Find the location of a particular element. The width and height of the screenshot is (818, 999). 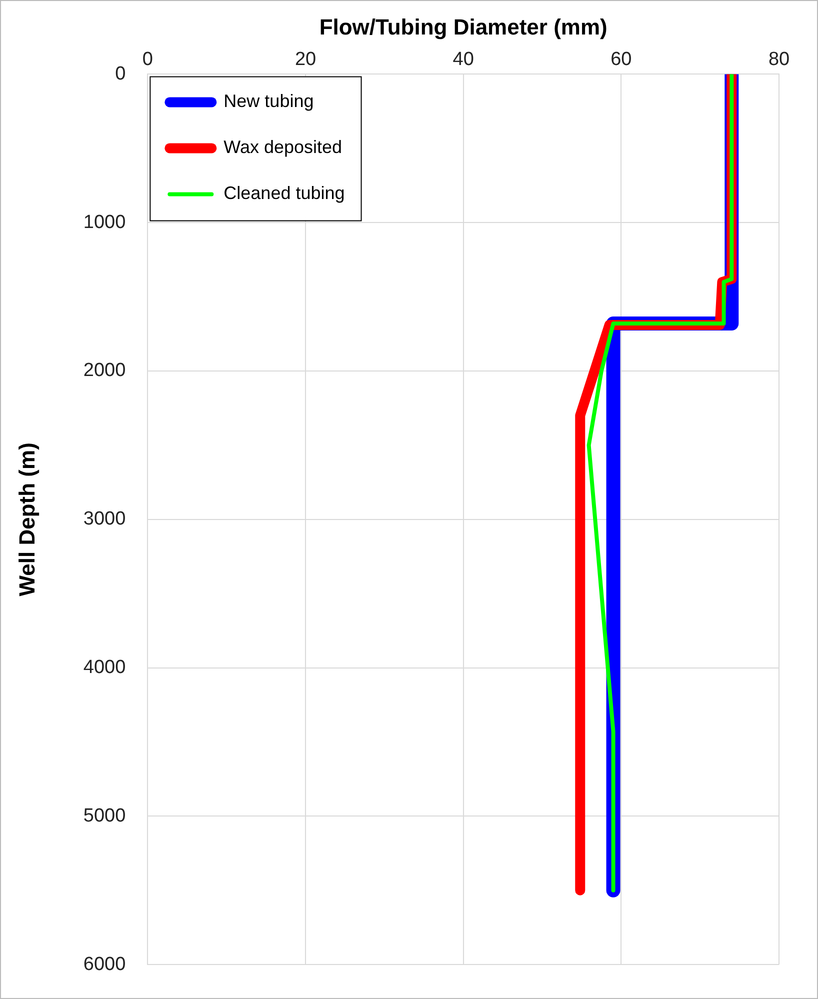

x-tick-label: 40 is located at coordinates (463, 59).